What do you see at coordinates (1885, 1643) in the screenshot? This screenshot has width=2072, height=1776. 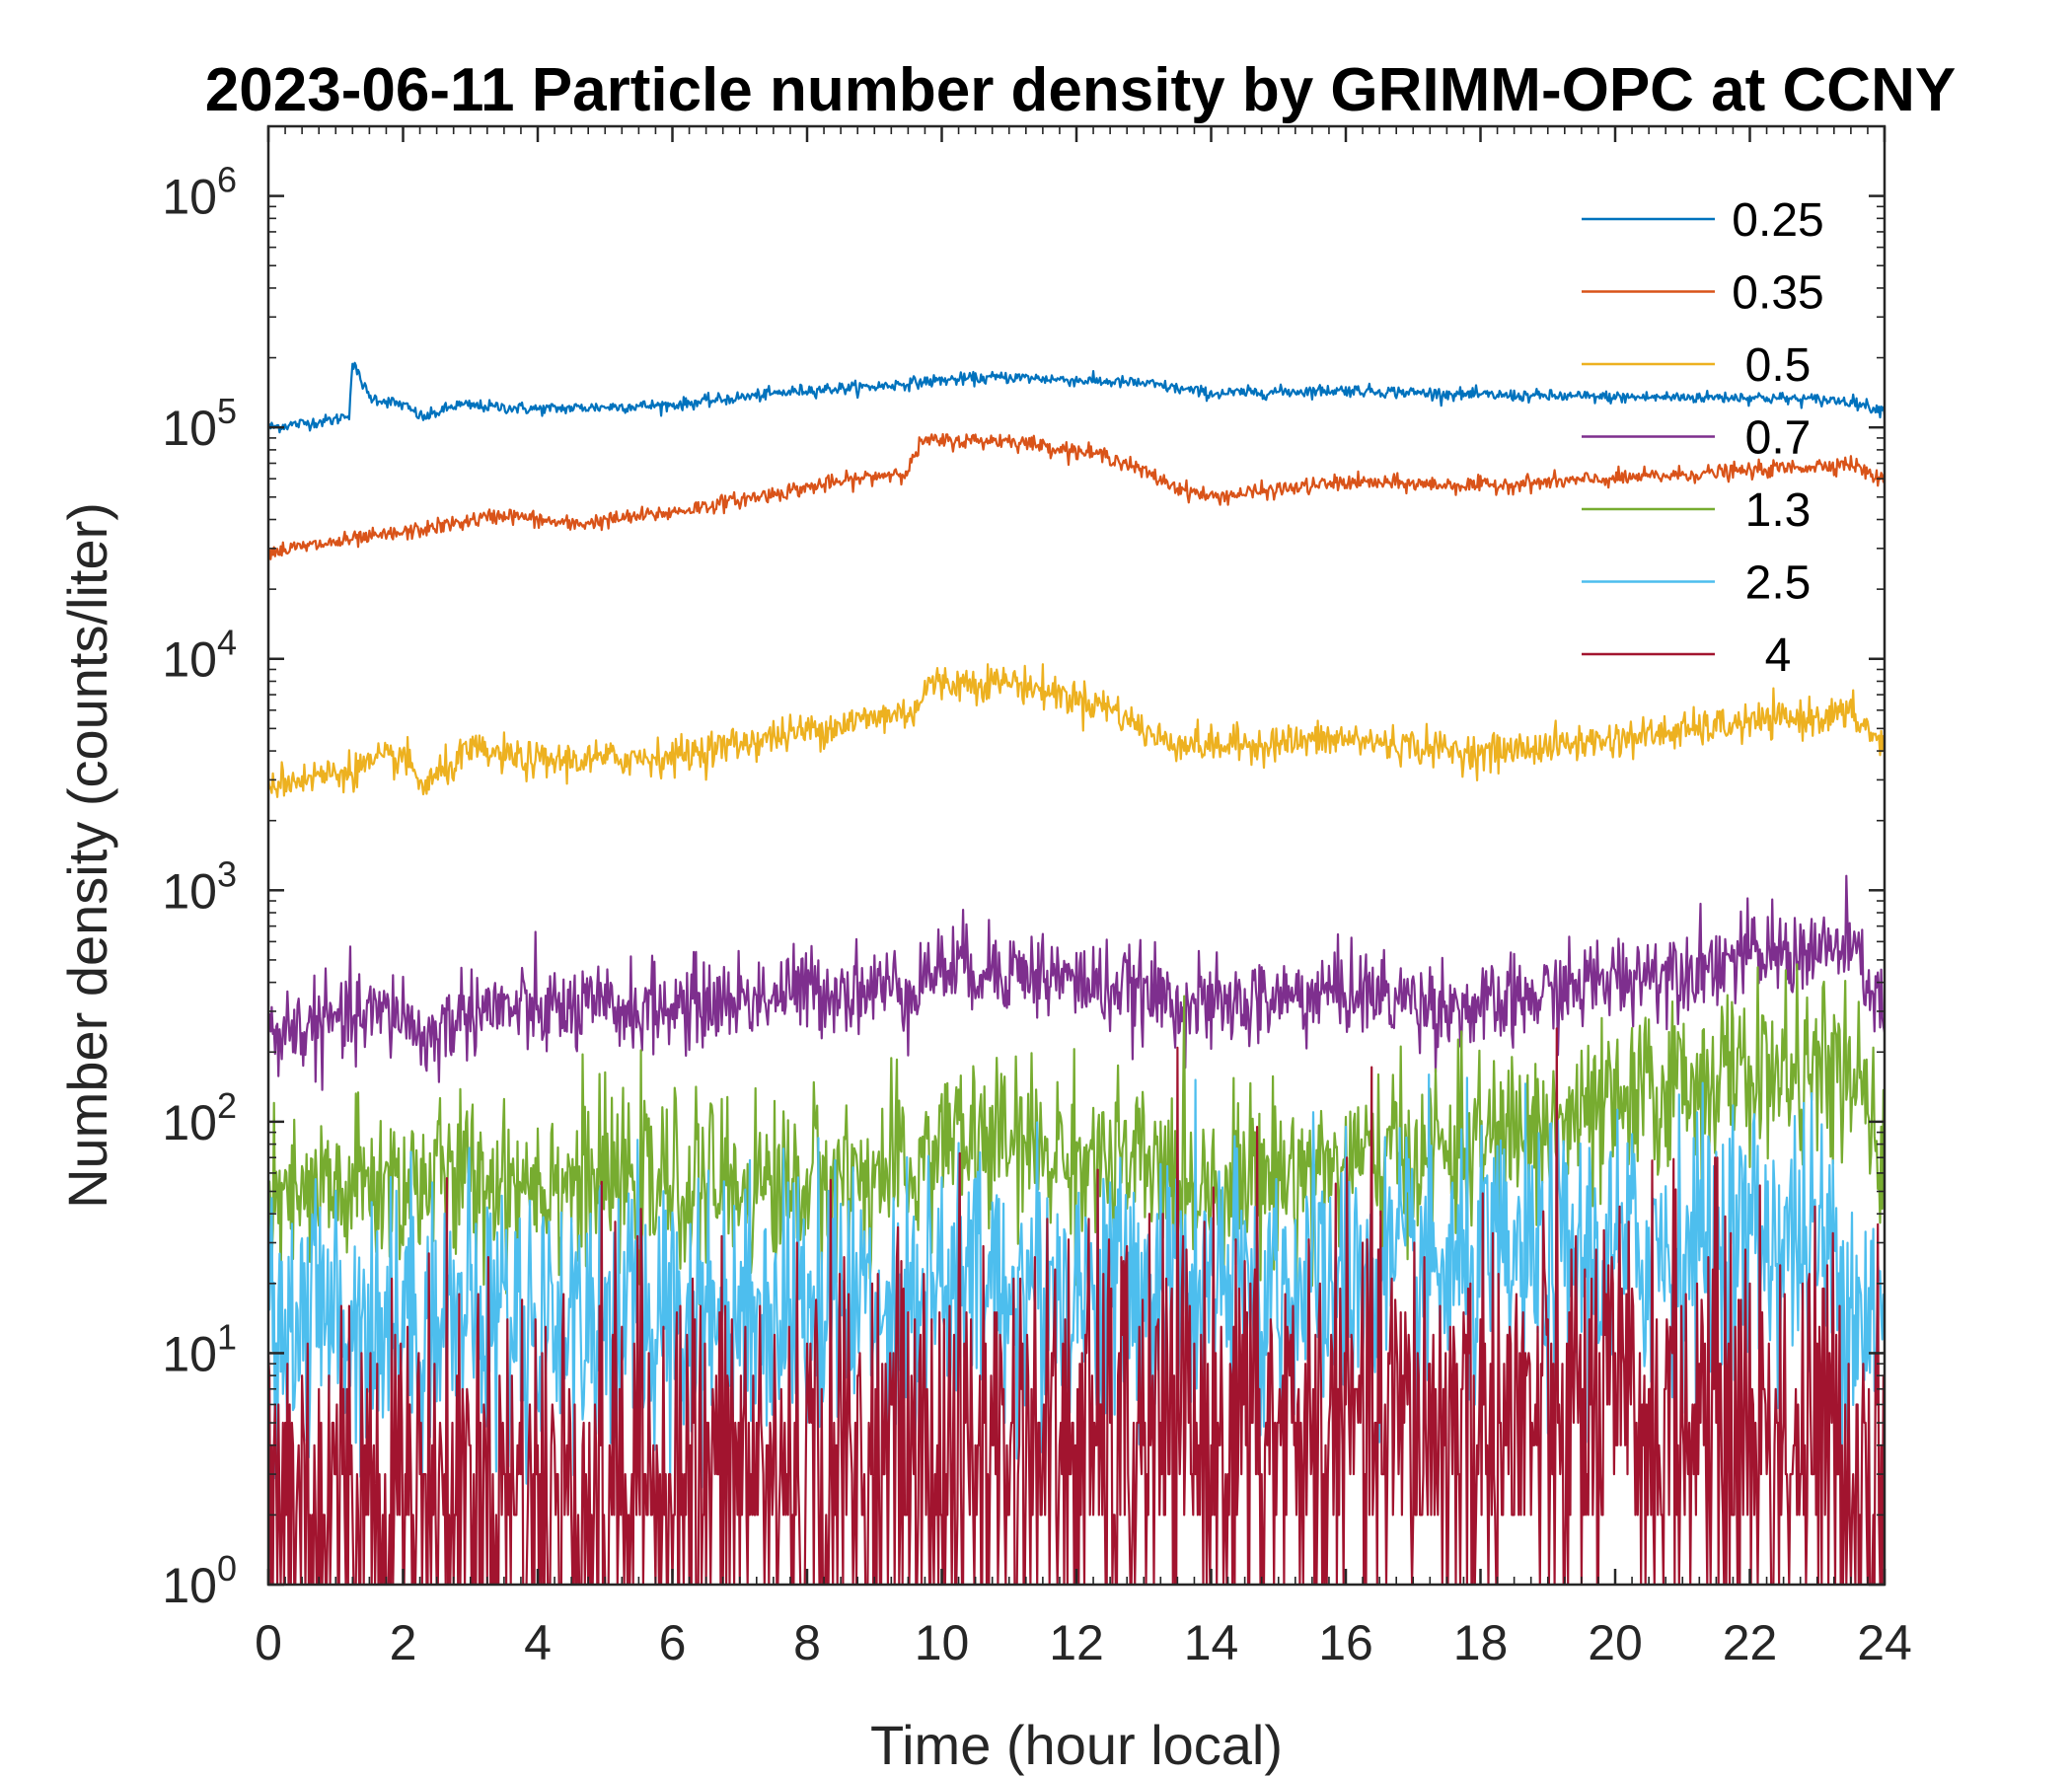 I see `x-tick-label: 24` at bounding box center [1885, 1643].